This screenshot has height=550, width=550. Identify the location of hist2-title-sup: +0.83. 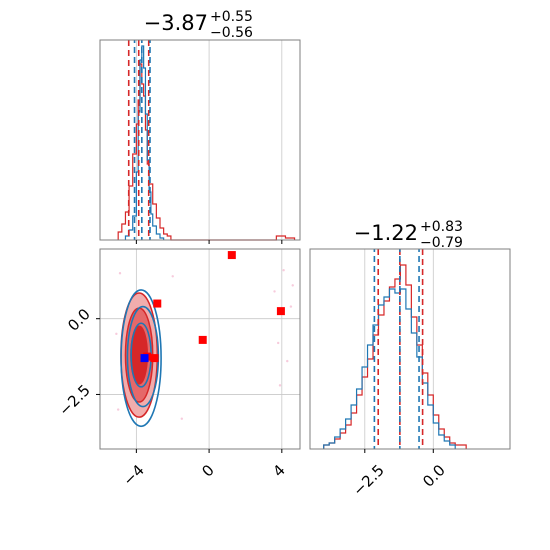
(441, 227).